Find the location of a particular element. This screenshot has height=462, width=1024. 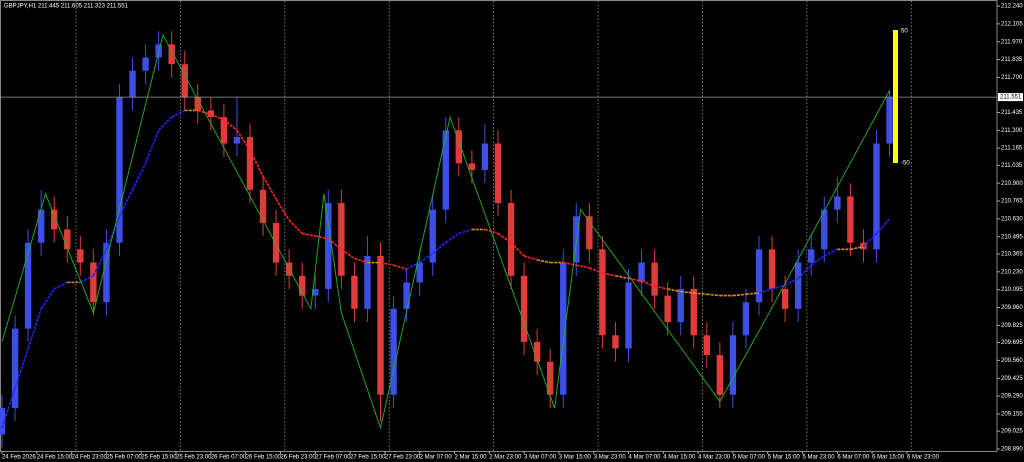

x-tick-label: 24 Feb 23:00 is located at coordinates (90, 458).